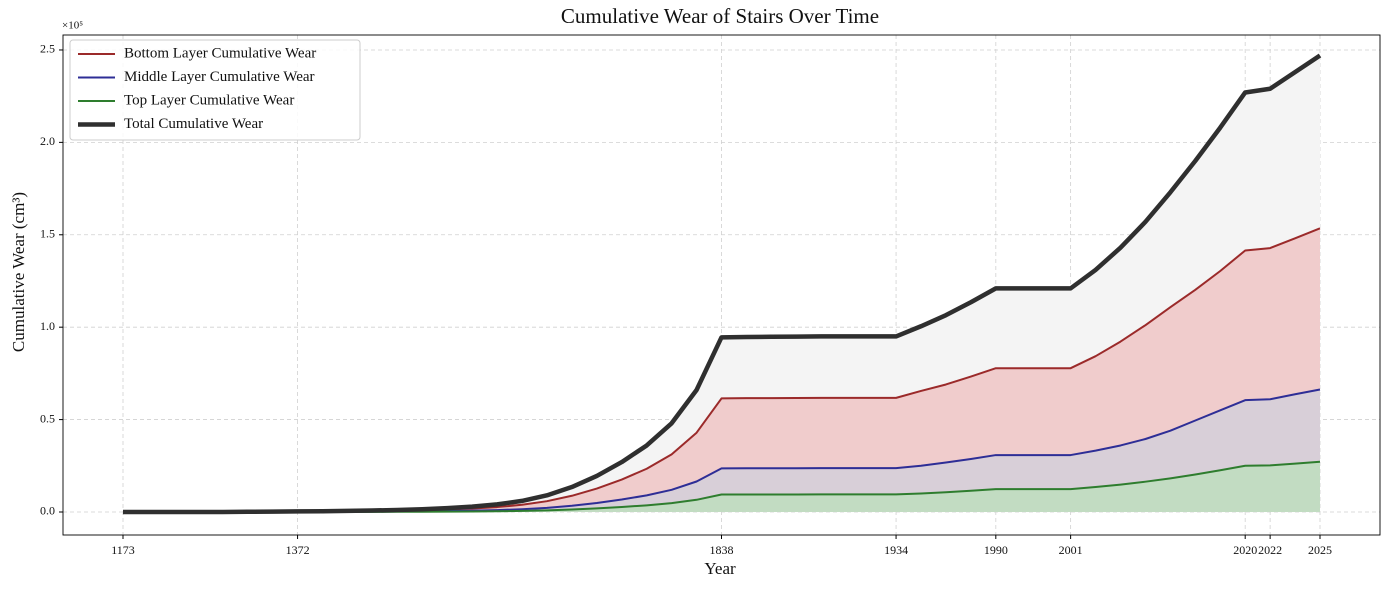 This screenshot has height=589, width=1389. What do you see at coordinates (298, 550) in the screenshot?
I see `x-tick-label: 1372` at bounding box center [298, 550].